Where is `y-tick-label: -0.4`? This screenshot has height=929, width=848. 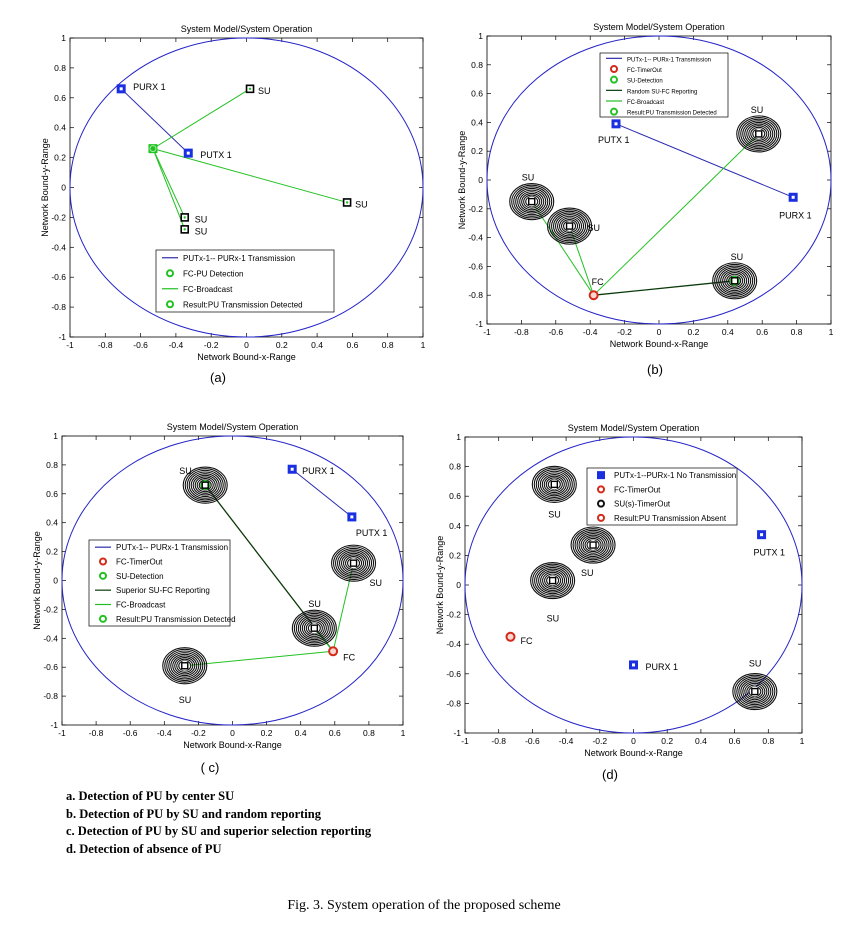 y-tick-label: -0.4 is located at coordinates (58, 247).